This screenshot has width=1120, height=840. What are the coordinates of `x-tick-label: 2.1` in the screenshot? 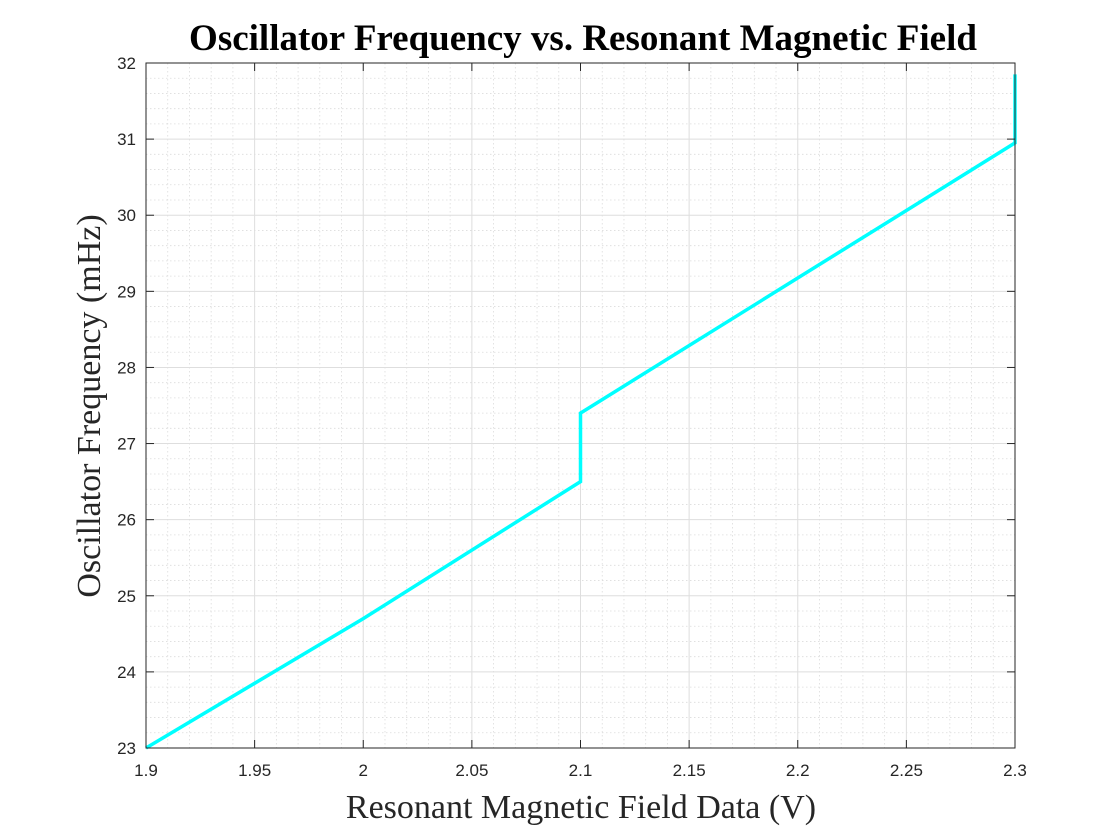 It's located at (581, 770).